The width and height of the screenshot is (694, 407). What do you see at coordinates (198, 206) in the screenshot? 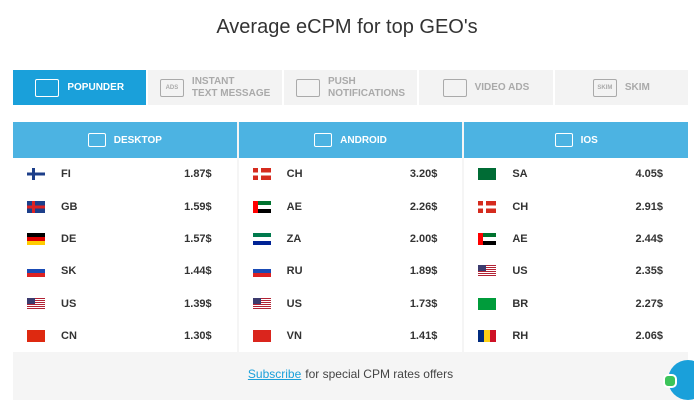
I see `ecpm-value: 1.59$` at bounding box center [198, 206].